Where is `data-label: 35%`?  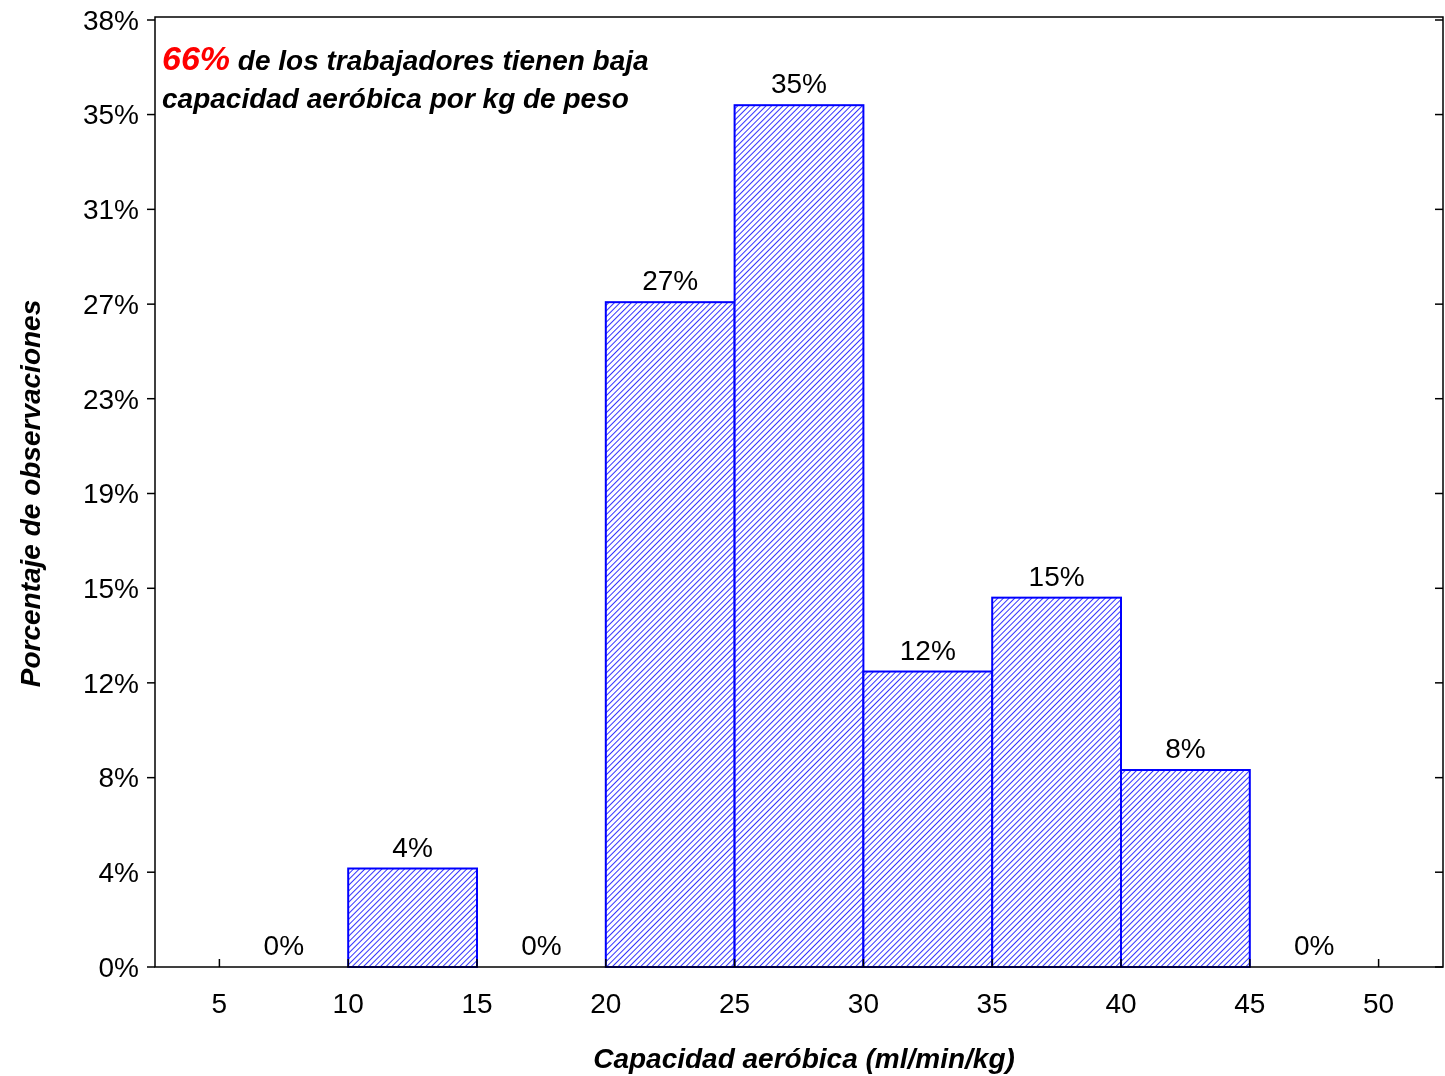
data-label: 35% is located at coordinates (799, 84).